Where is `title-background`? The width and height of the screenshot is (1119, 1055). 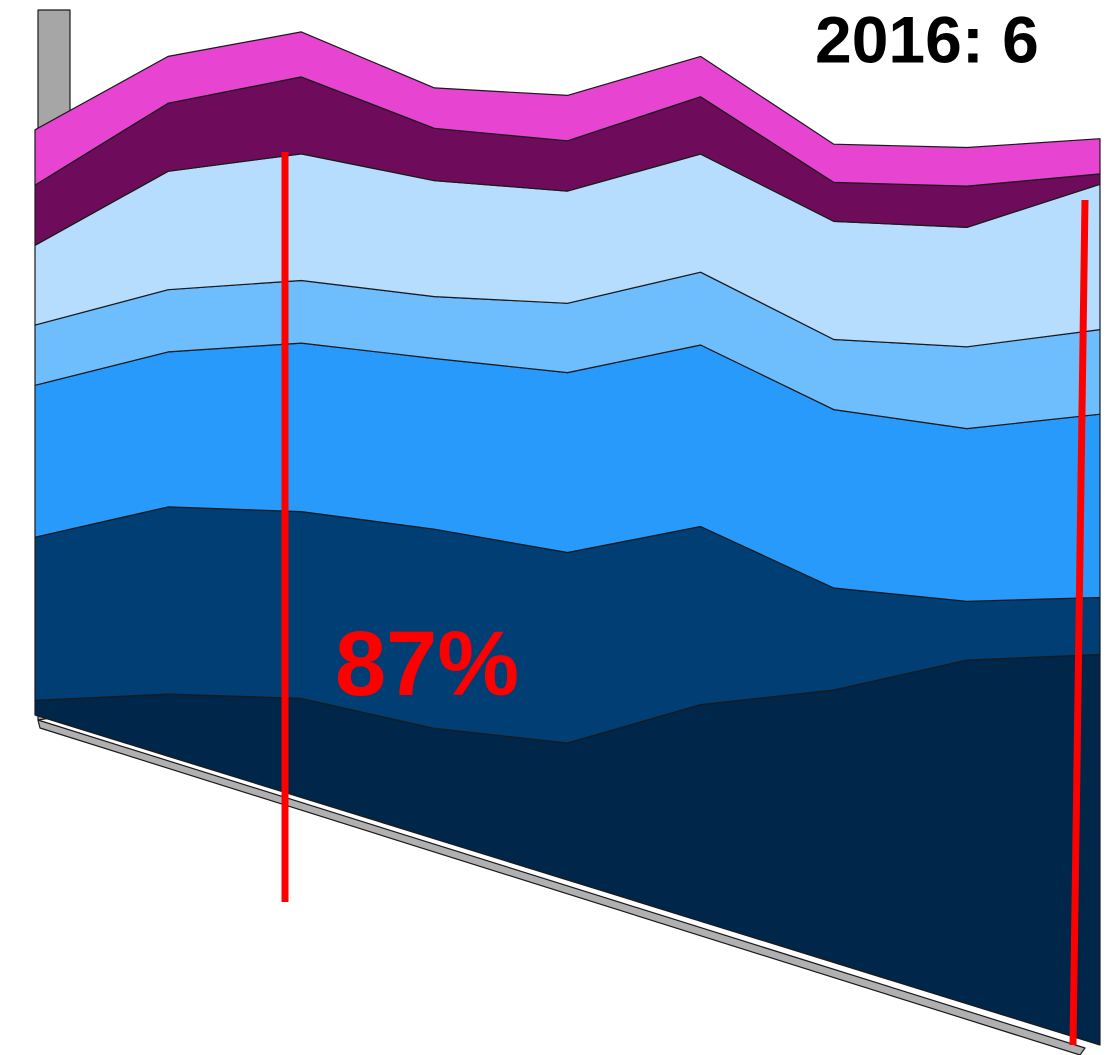 title-background is located at coordinates (959, 36).